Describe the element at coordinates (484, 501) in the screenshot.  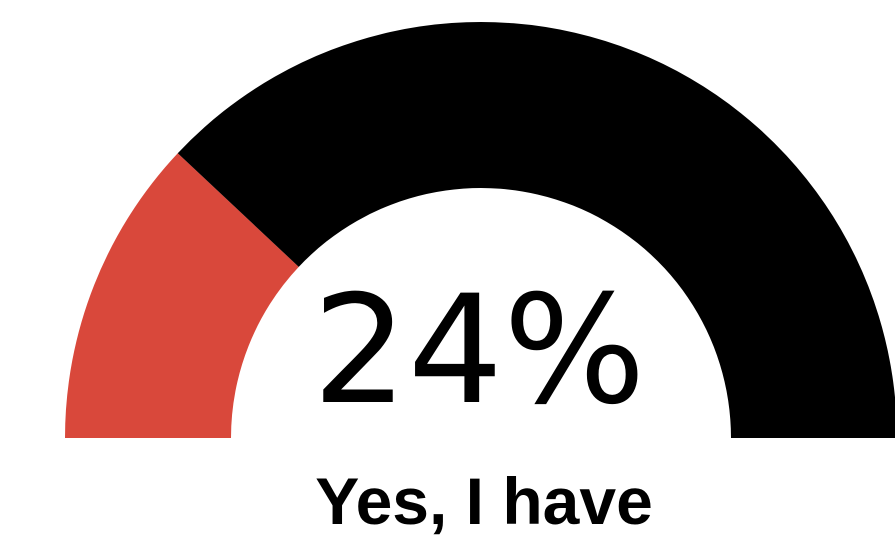
I see `gauge-label-text: Yes, I have` at that location.